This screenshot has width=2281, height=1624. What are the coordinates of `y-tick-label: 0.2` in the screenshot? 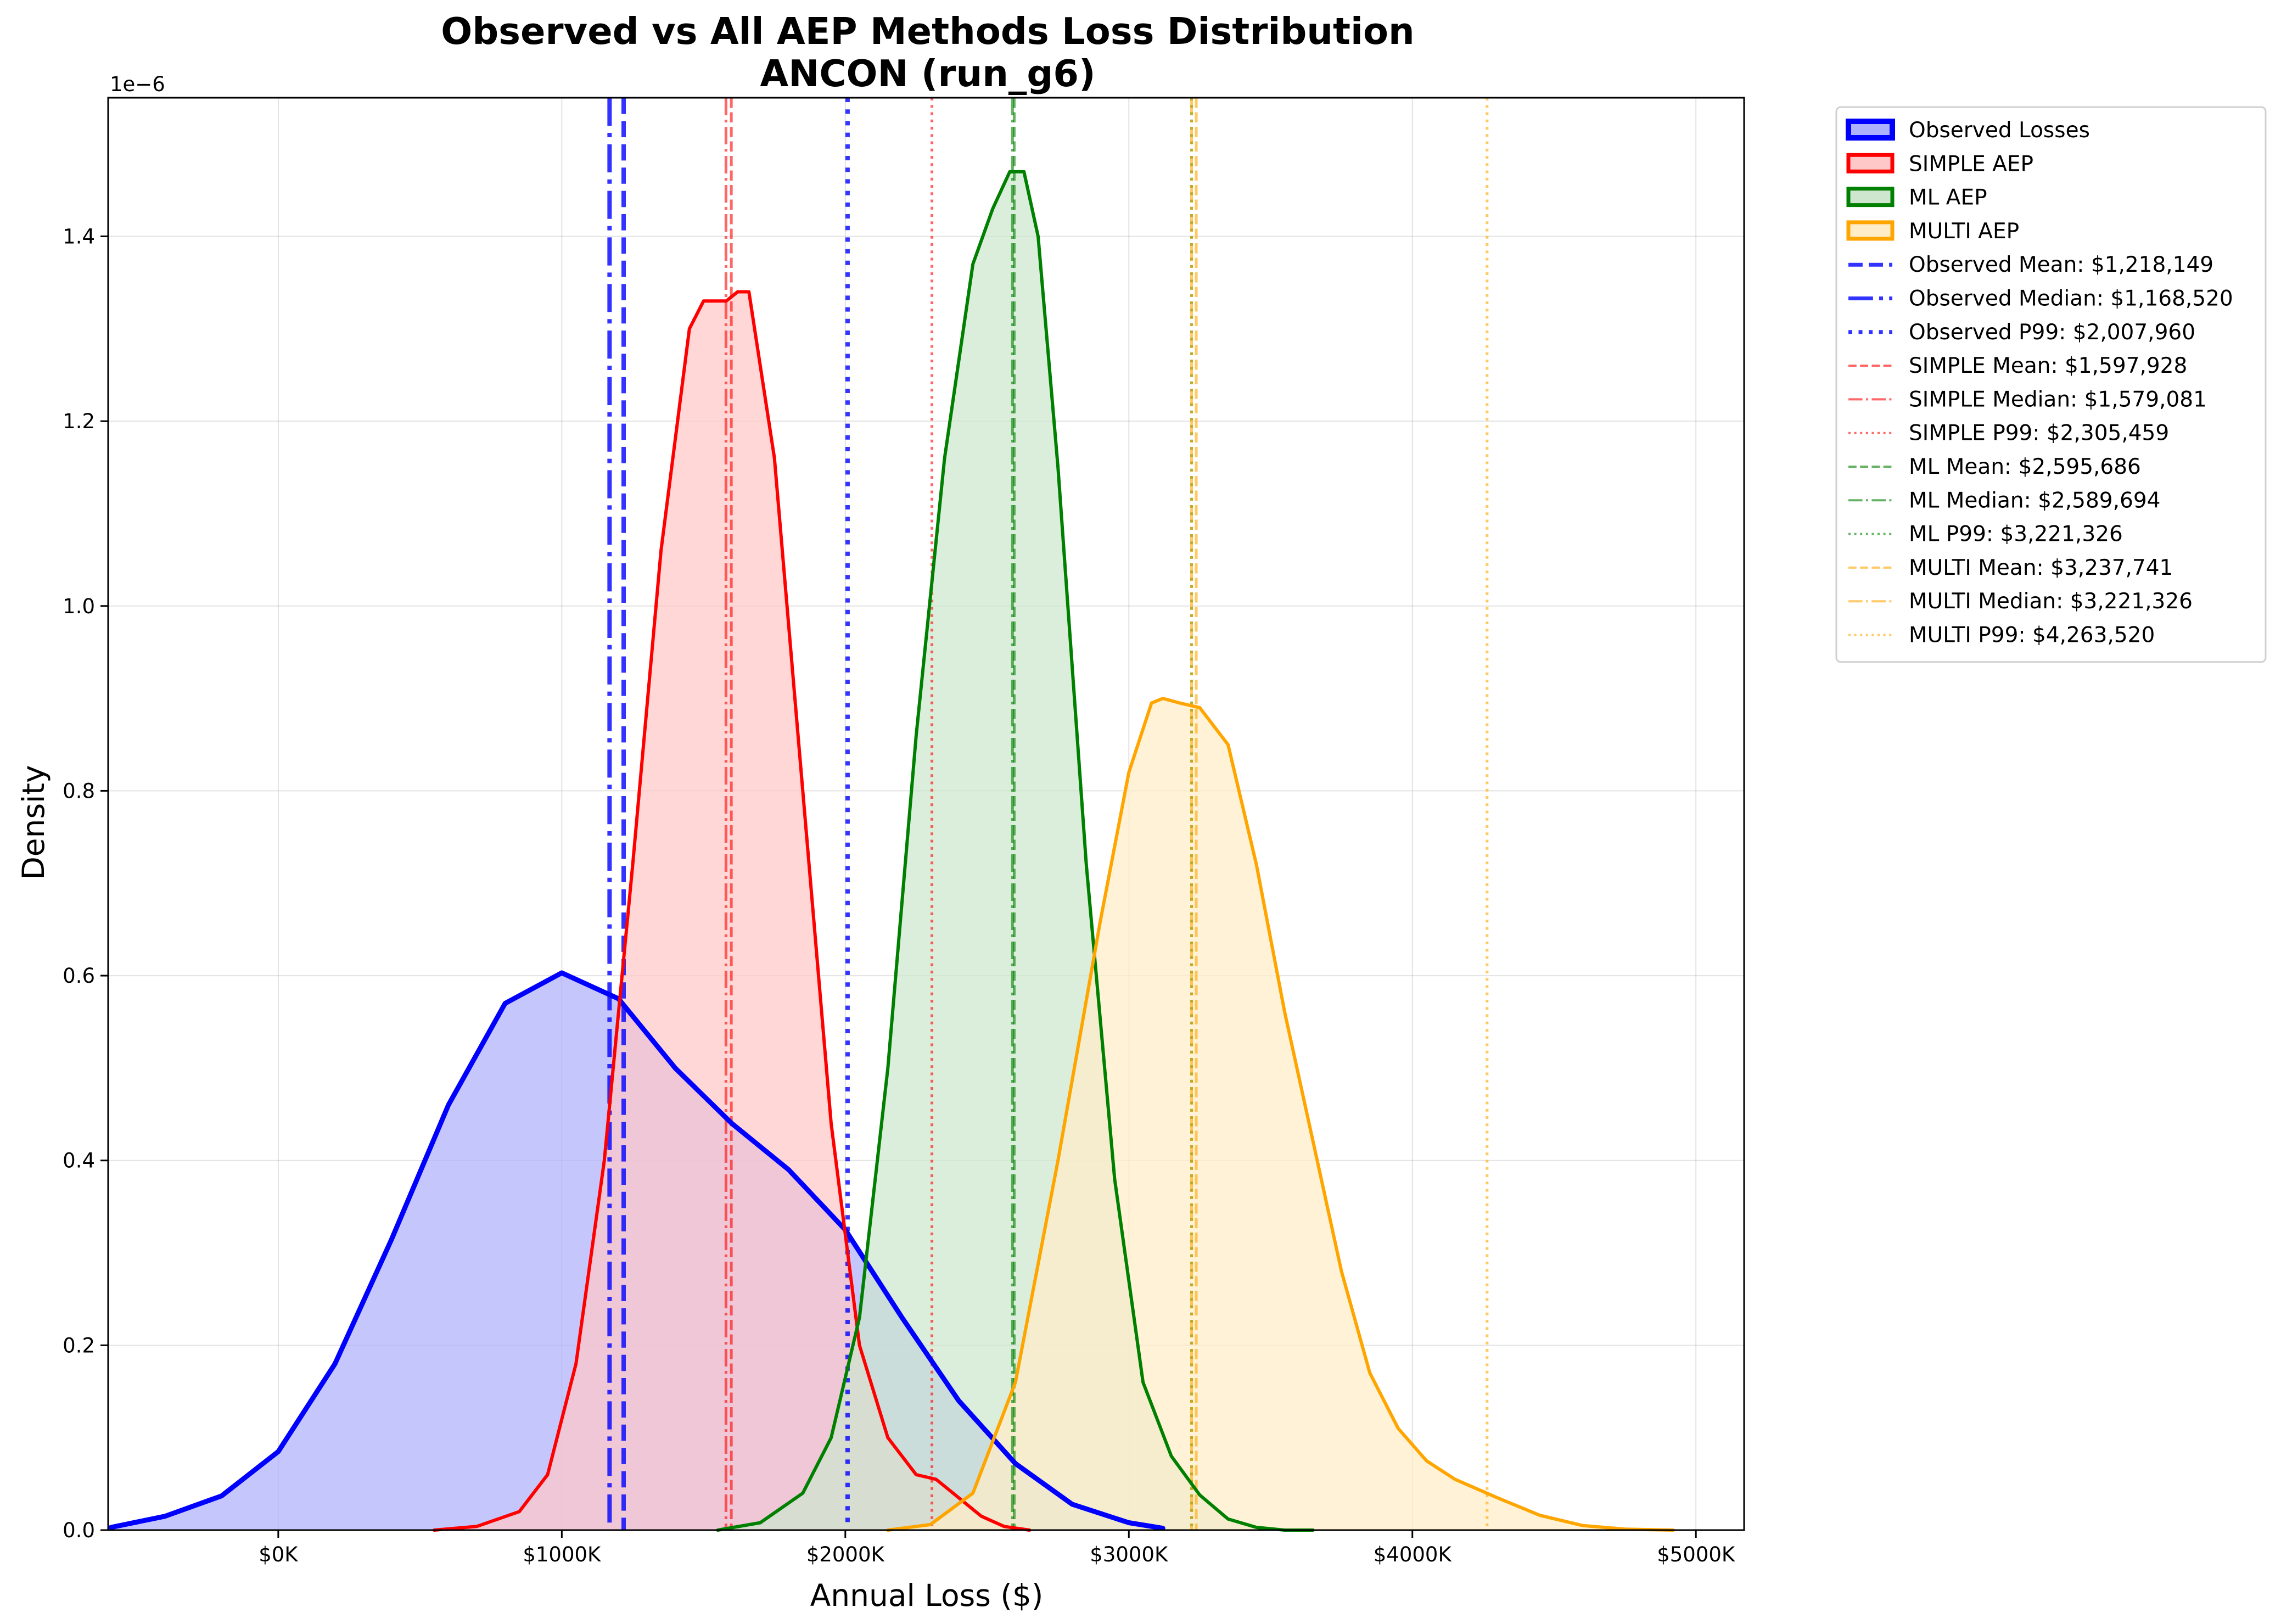 It's located at (79, 1345).